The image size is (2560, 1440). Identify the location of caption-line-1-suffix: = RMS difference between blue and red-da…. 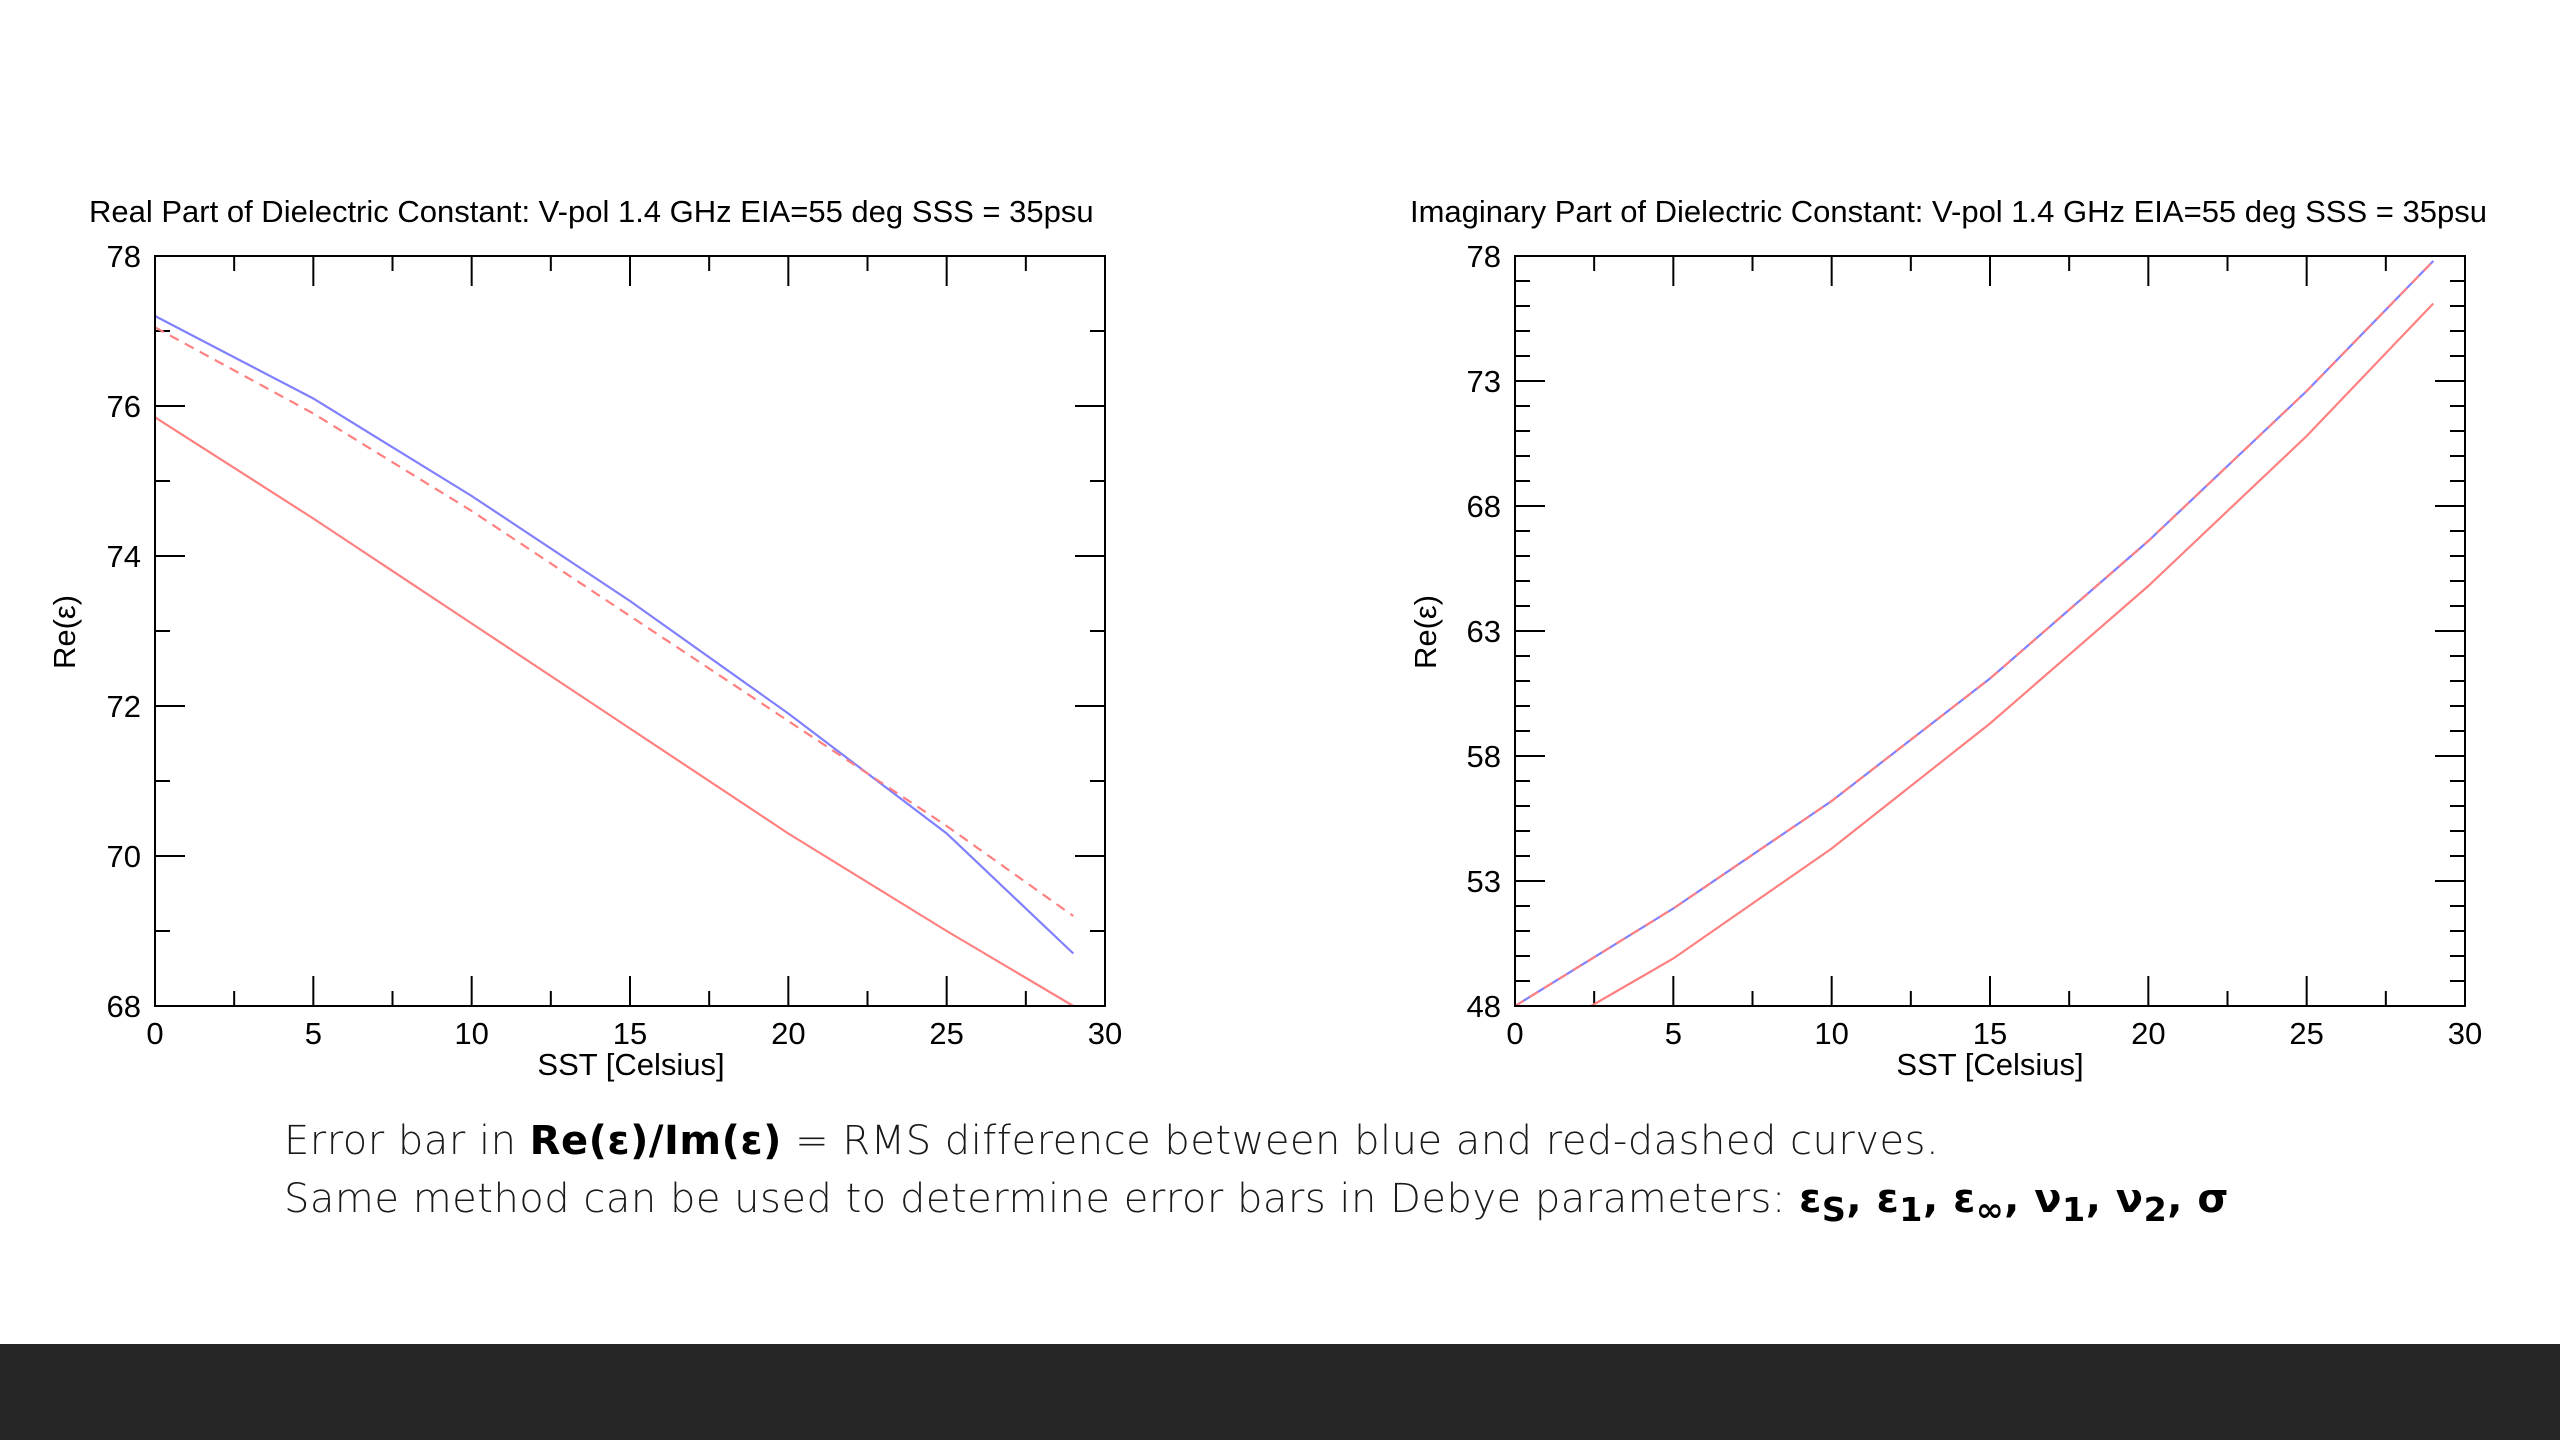
(1367, 1141).